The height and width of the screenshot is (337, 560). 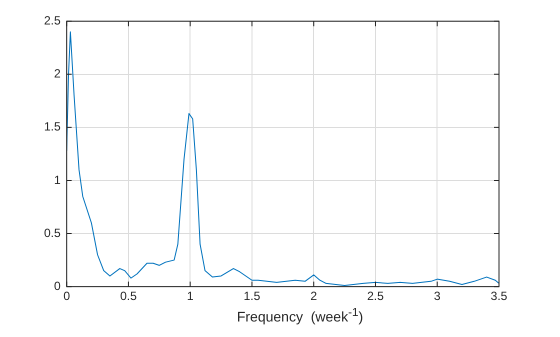 I want to click on y-tick-label: 2, so click(x=57, y=73).